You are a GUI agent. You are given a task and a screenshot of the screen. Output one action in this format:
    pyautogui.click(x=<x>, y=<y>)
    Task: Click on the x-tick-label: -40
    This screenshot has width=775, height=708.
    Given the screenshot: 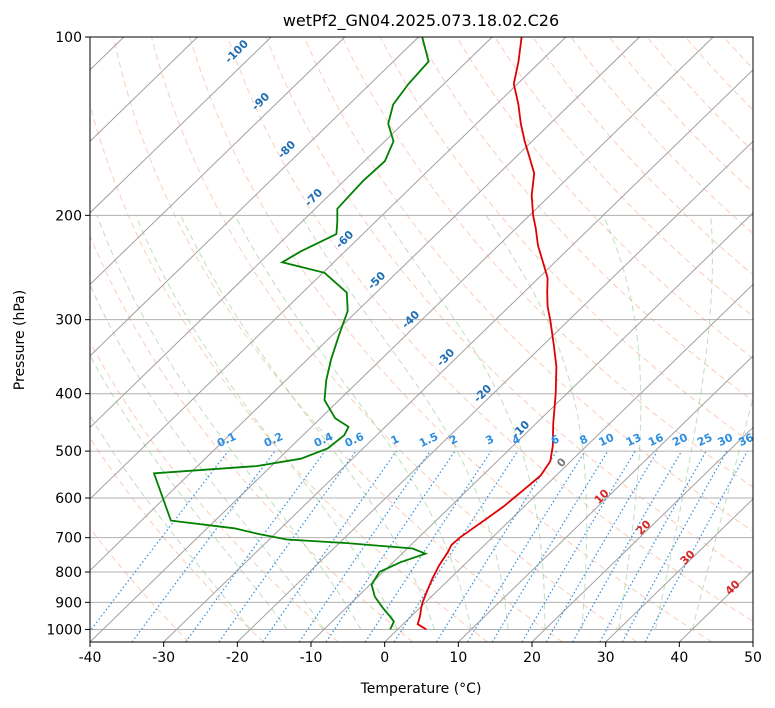 What is the action you would take?
    pyautogui.click(x=90, y=658)
    